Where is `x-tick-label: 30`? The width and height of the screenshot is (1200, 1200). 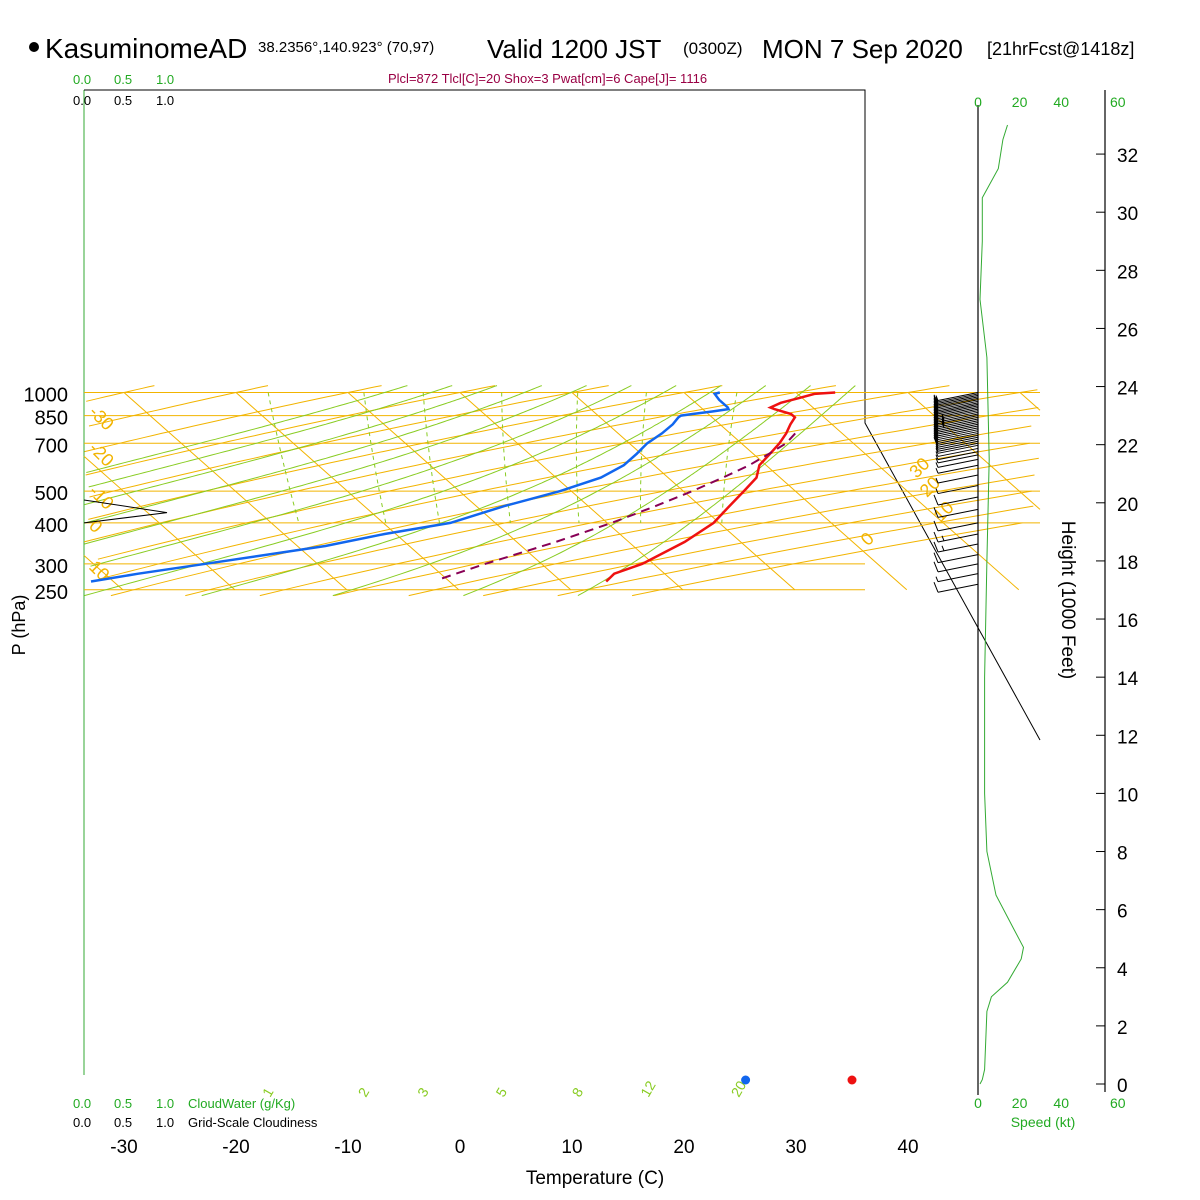 x-tick-label: 30 is located at coordinates (795, 1147).